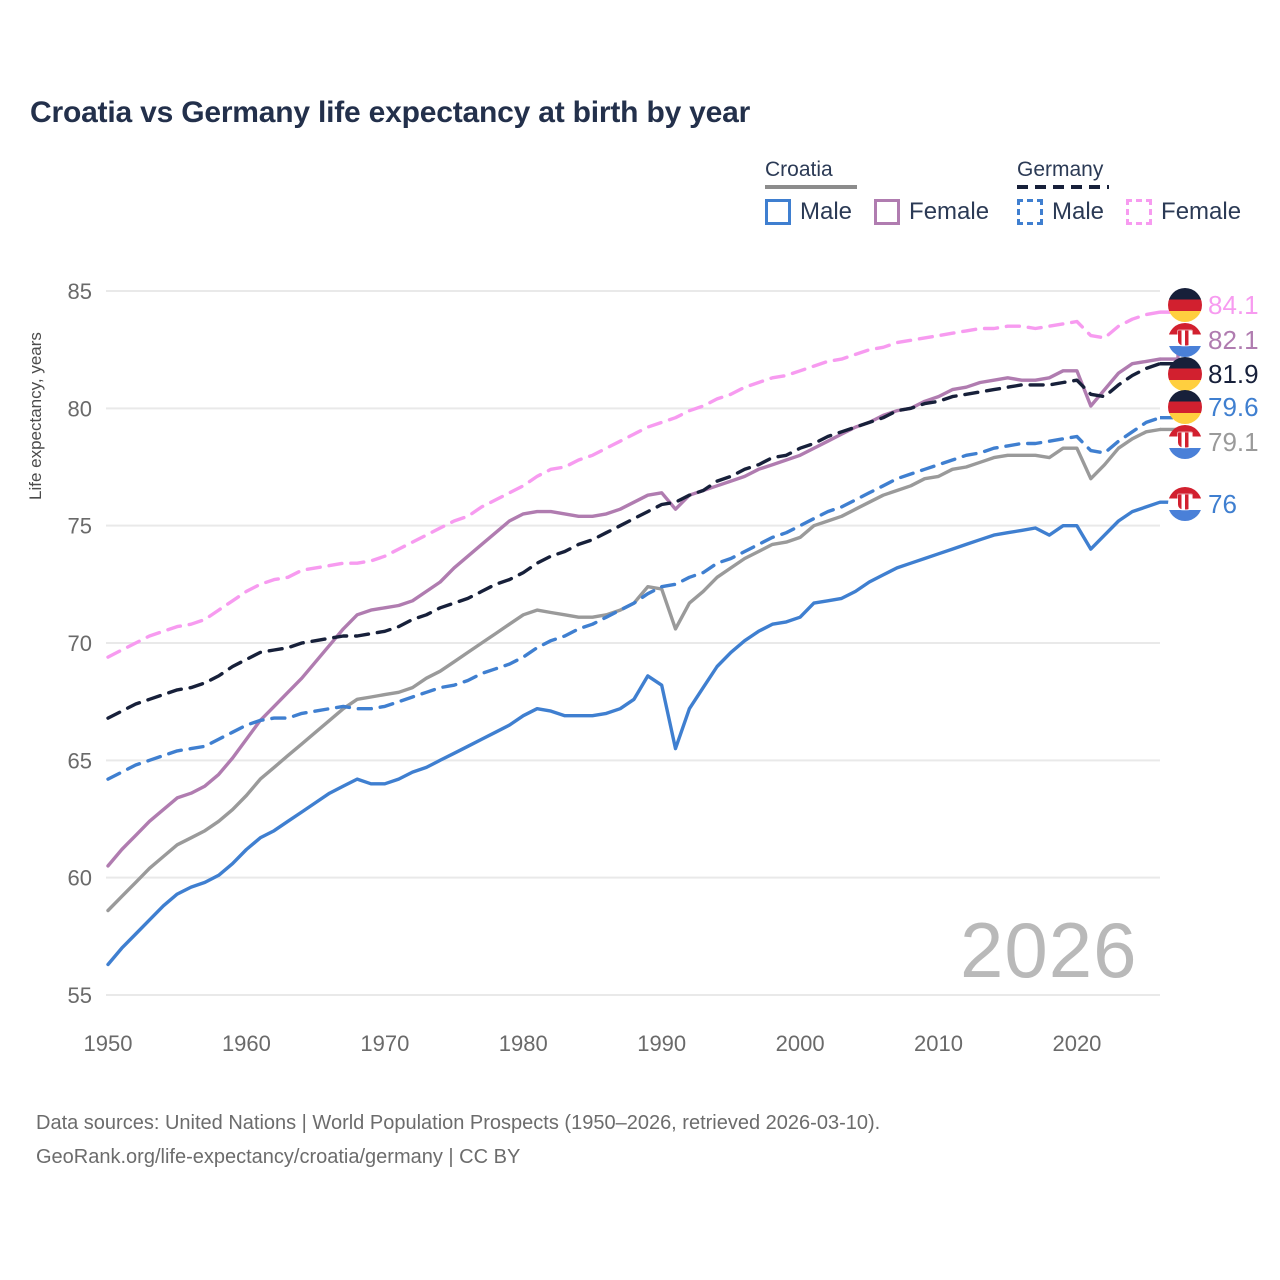 The width and height of the screenshot is (1280, 1280). I want to click on x-axis-ticks: 1950 1960 1970 1980 1990 2000 2010 2020, so click(593, 1043).